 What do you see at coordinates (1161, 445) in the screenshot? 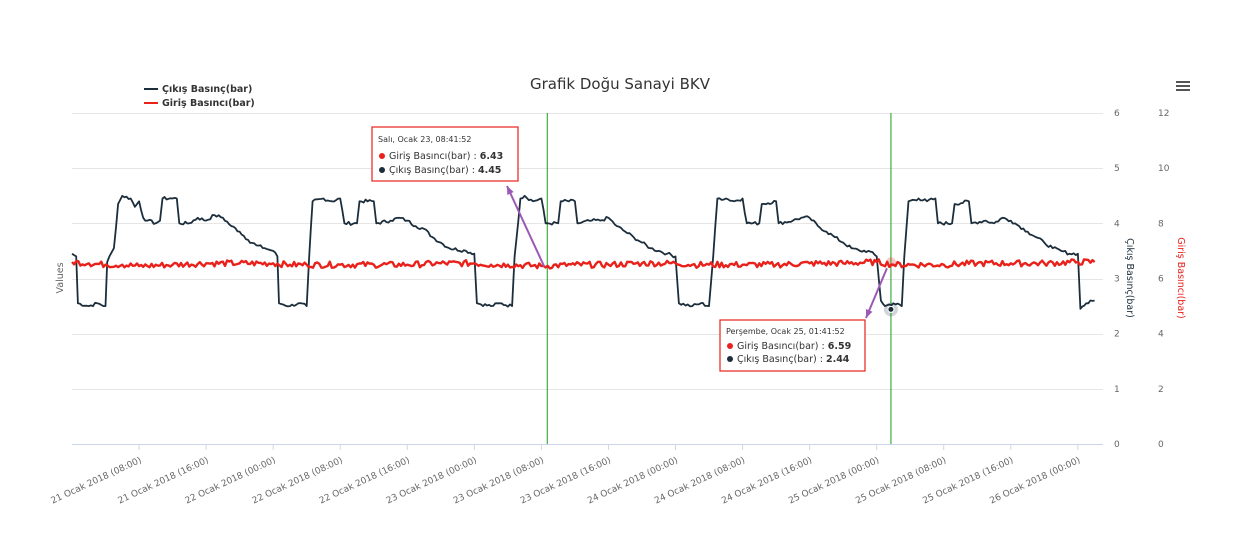
I see `y-tick-label-giris: 0` at bounding box center [1161, 445].